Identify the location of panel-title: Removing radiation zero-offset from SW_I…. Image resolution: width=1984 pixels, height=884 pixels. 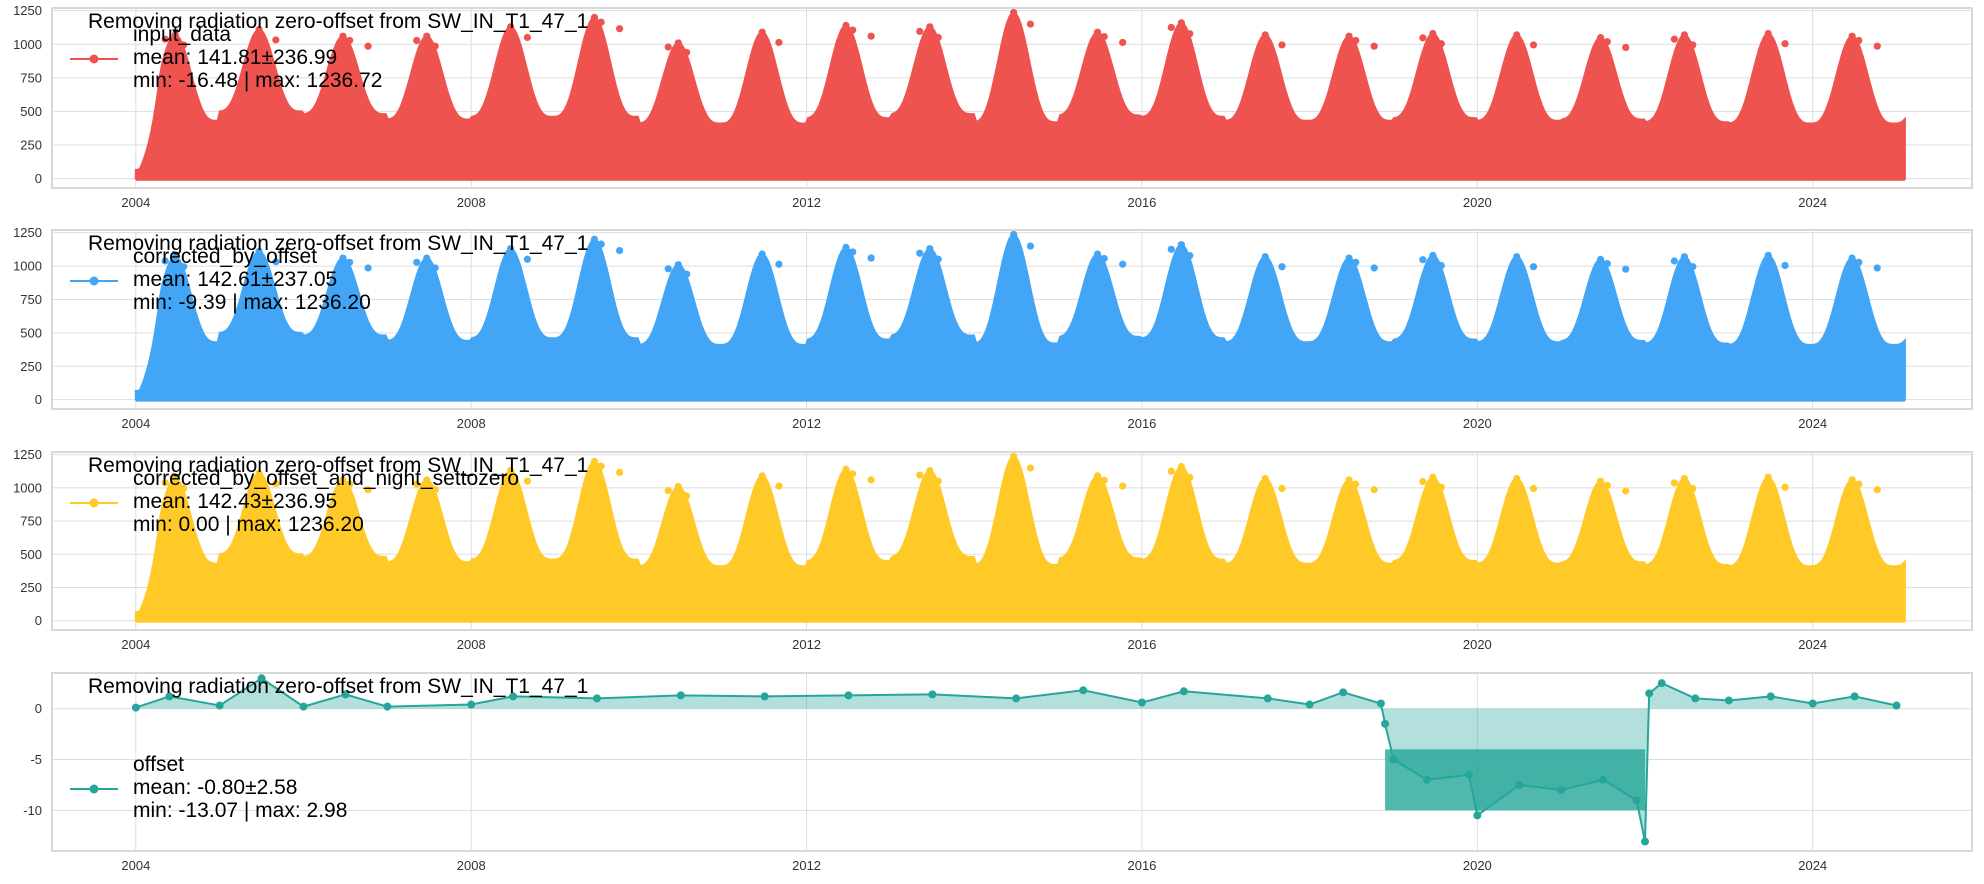
(338, 465).